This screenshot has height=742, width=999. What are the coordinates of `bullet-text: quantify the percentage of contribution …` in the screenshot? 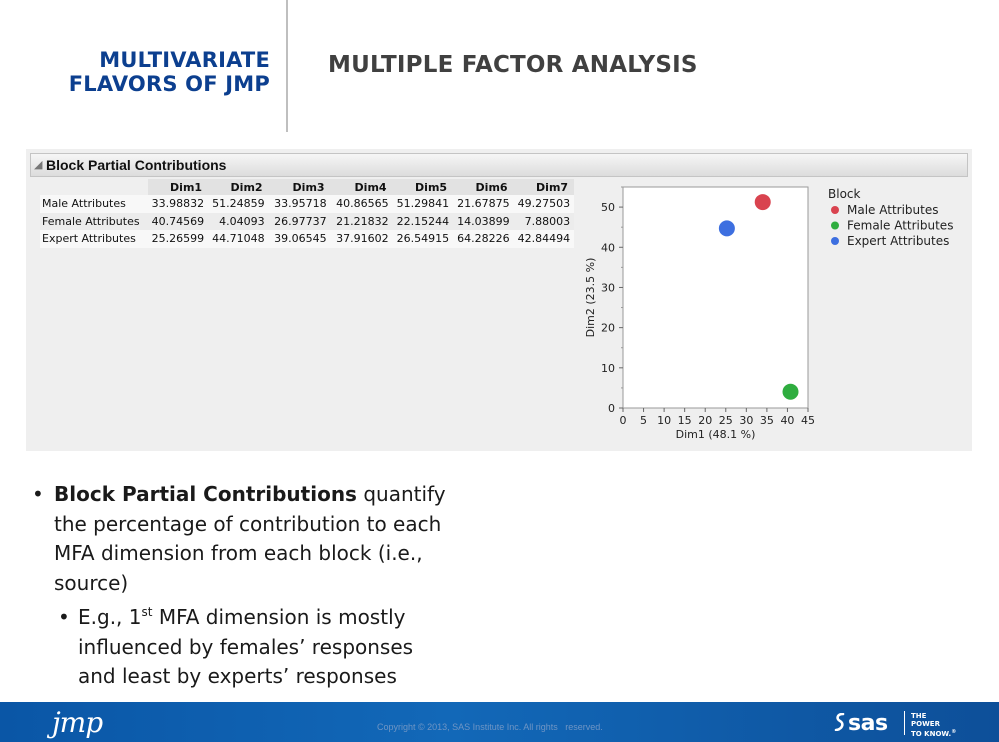 It's located at (250, 538).